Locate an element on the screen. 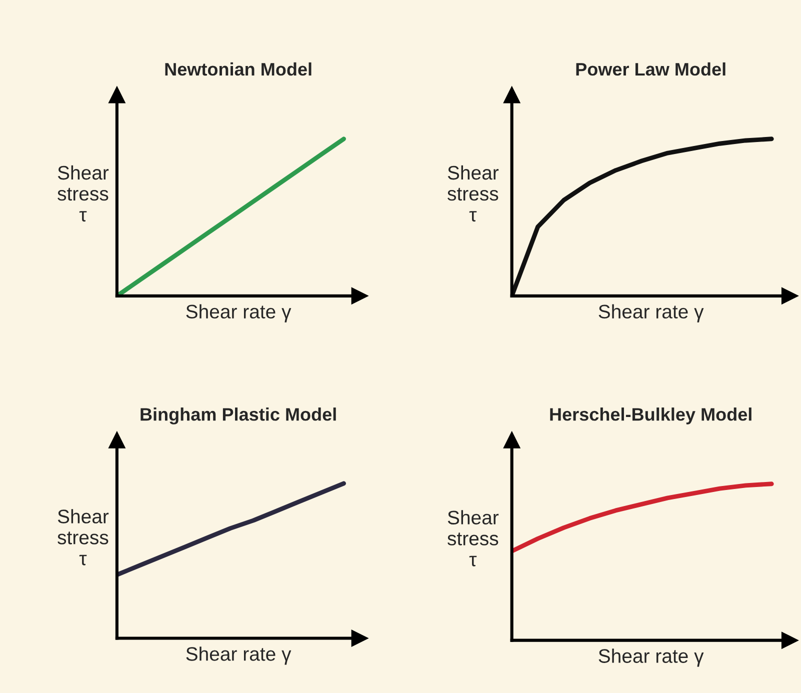 The width and height of the screenshot is (801, 693). chart-title: Herschel-Bulkley Model is located at coordinates (651, 416).